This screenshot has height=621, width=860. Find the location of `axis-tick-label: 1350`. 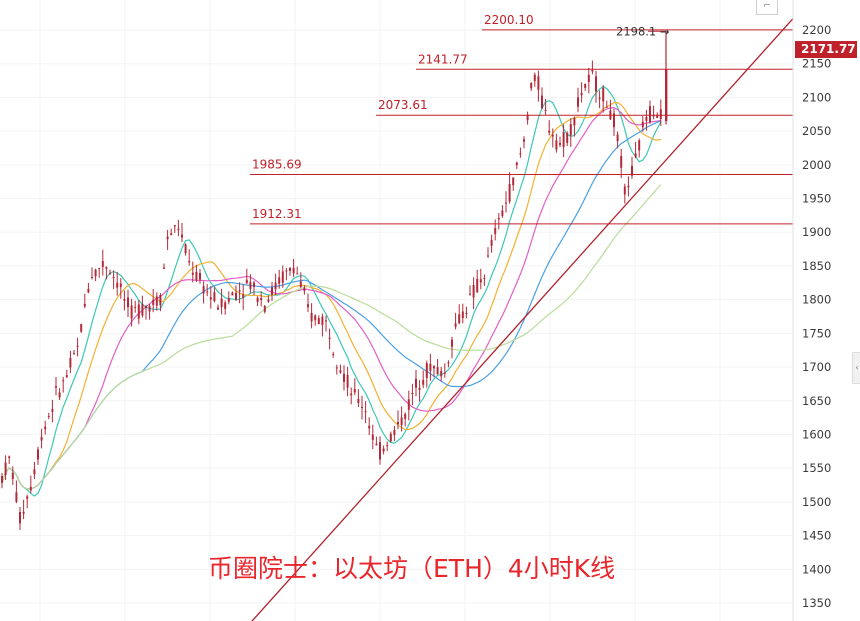

axis-tick-label: 1350 is located at coordinates (816, 603).